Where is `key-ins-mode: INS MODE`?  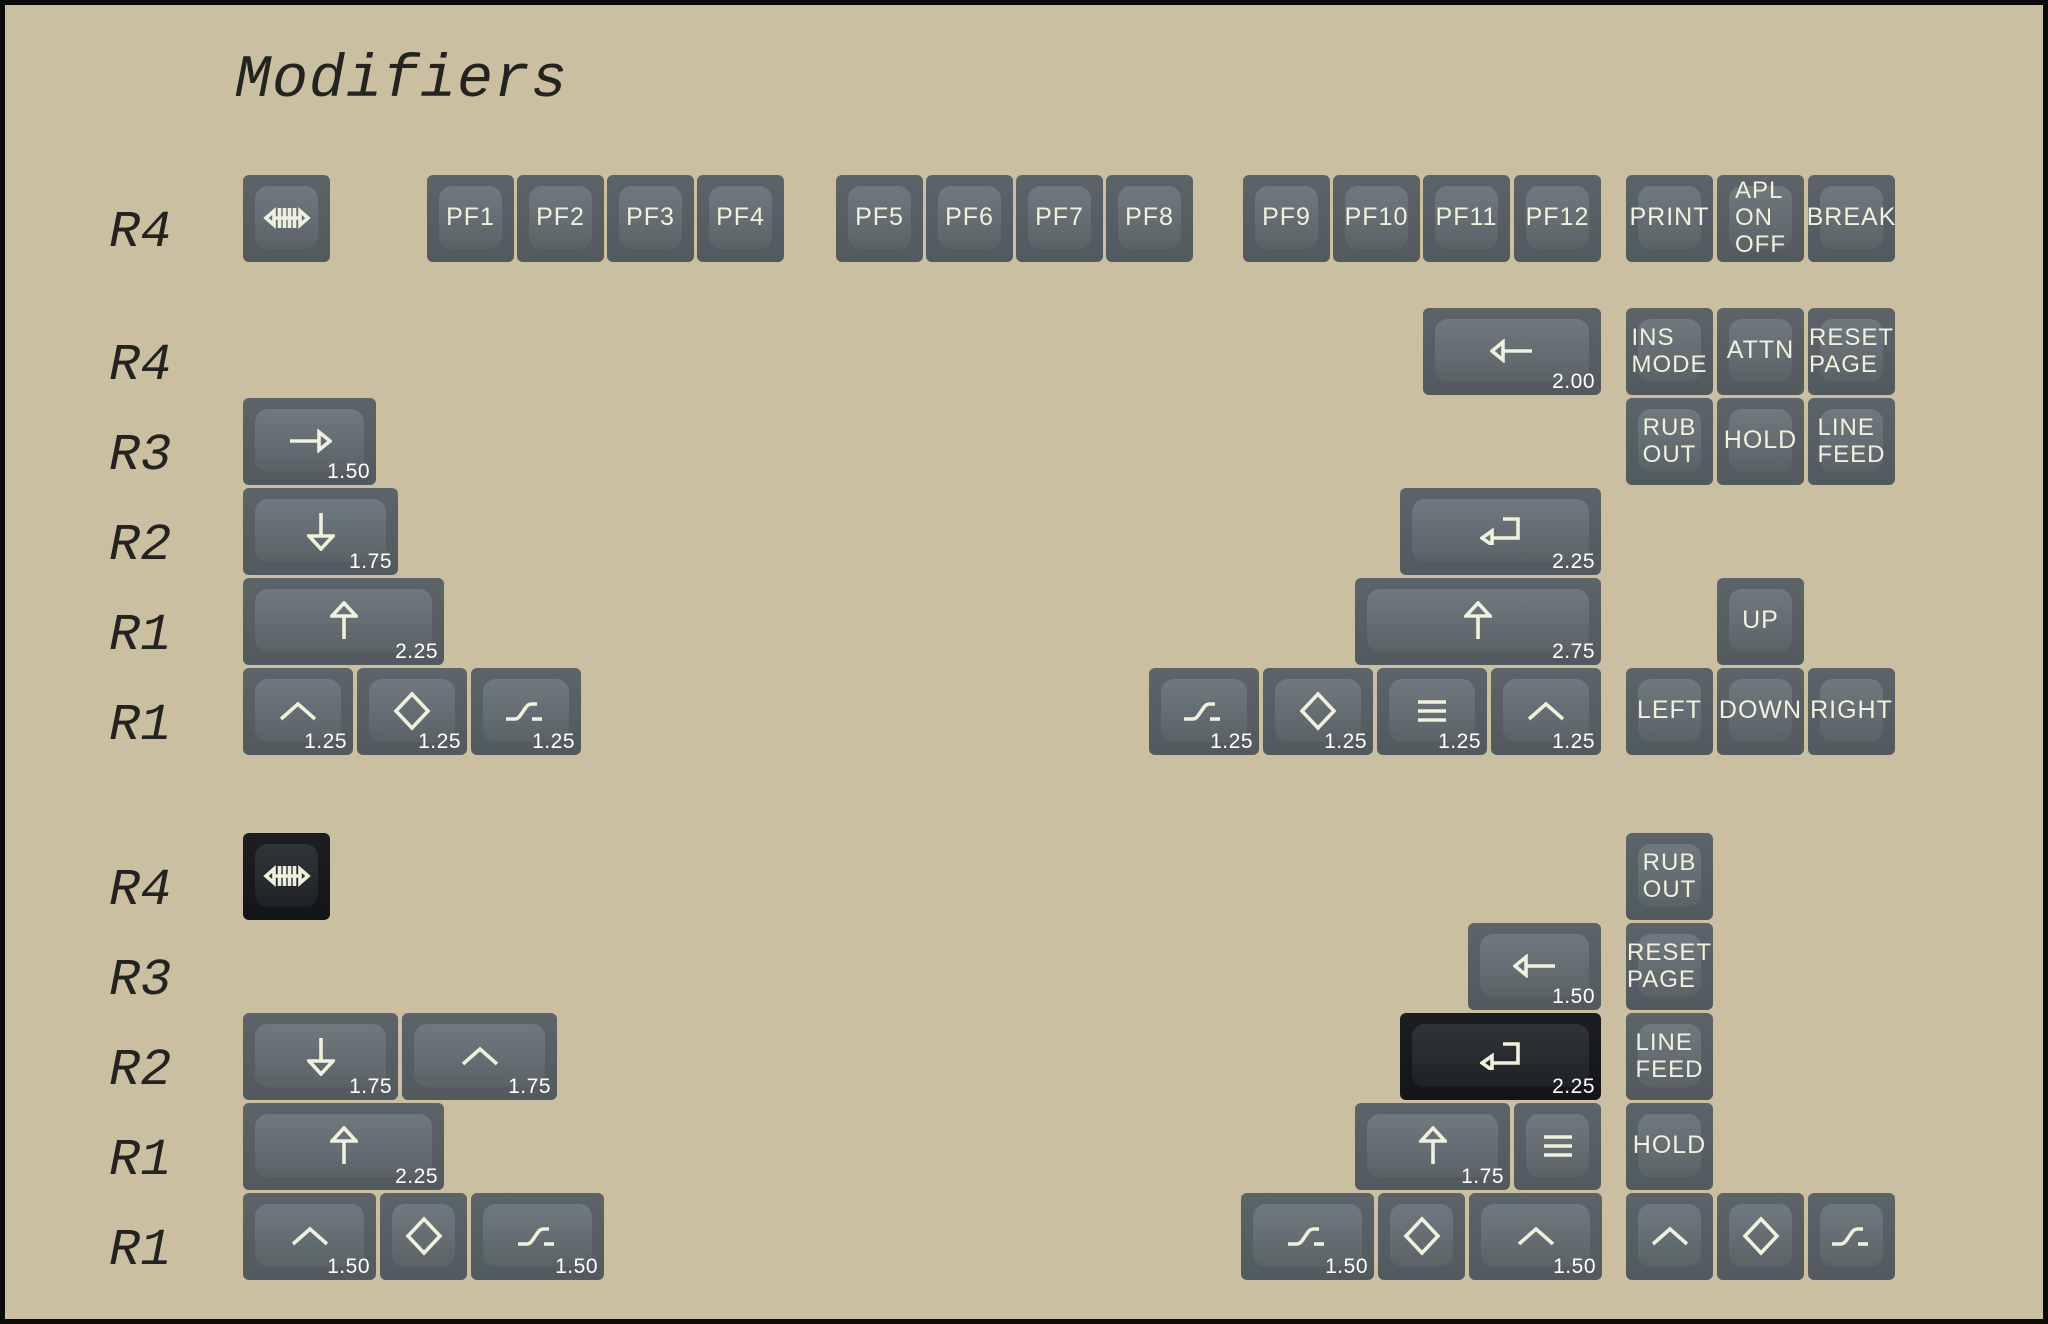 key-ins-mode: INS MODE is located at coordinates (1669, 351).